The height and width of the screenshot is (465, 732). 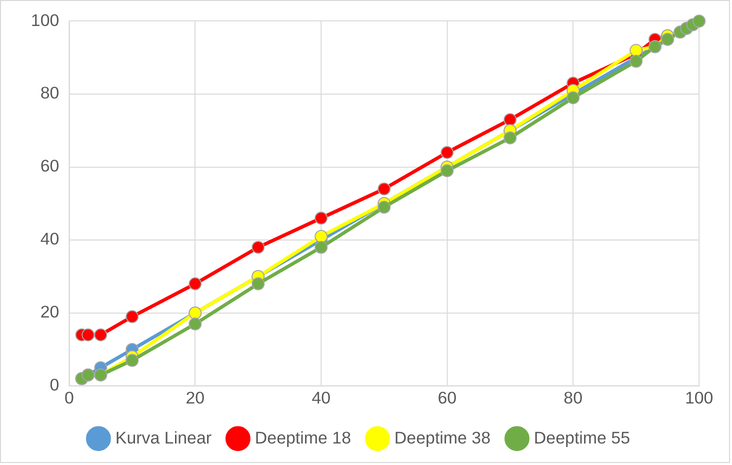 What do you see at coordinates (195, 398) in the screenshot?
I see `x-tick-label: 20` at bounding box center [195, 398].